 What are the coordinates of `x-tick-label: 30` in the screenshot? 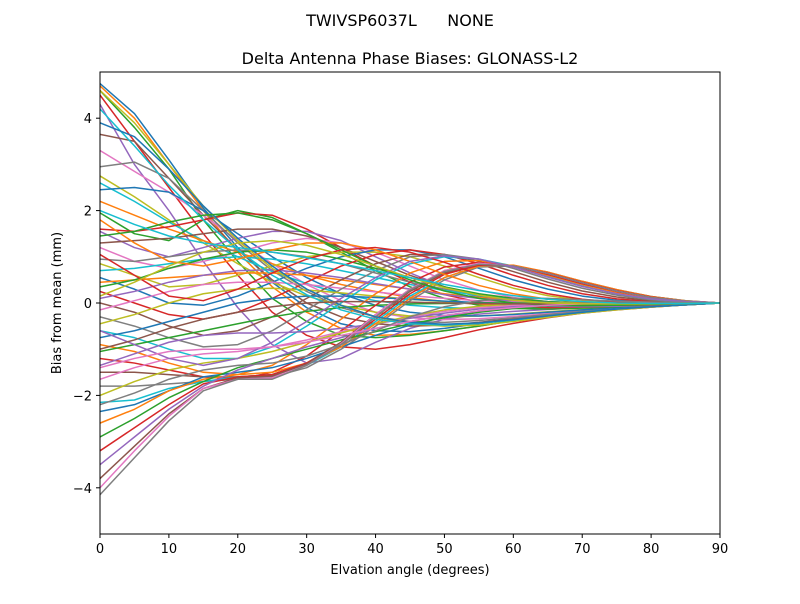 It's located at (306, 549).